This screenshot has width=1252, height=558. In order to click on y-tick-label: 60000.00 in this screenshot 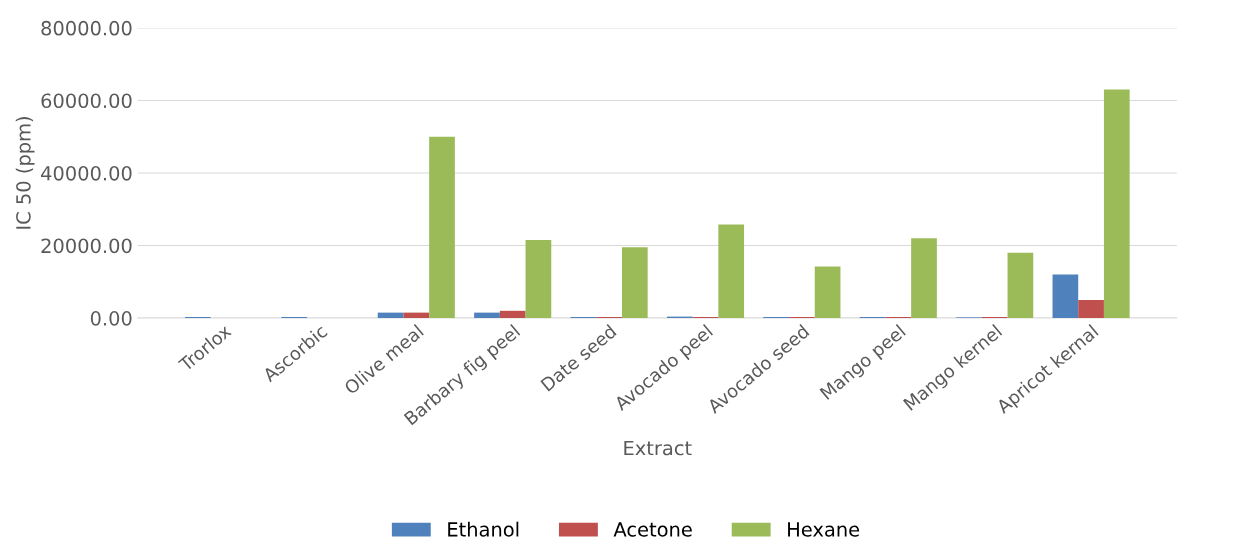, I will do `click(86, 101)`.